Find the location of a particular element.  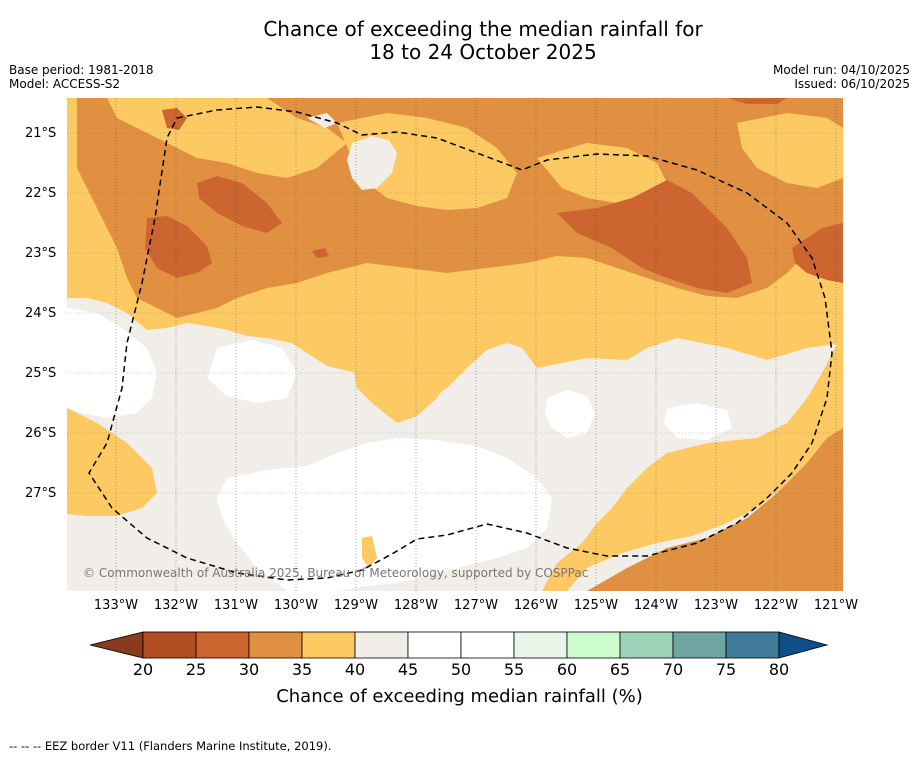

lat-label-23s: 23°S is located at coordinates (41, 253).